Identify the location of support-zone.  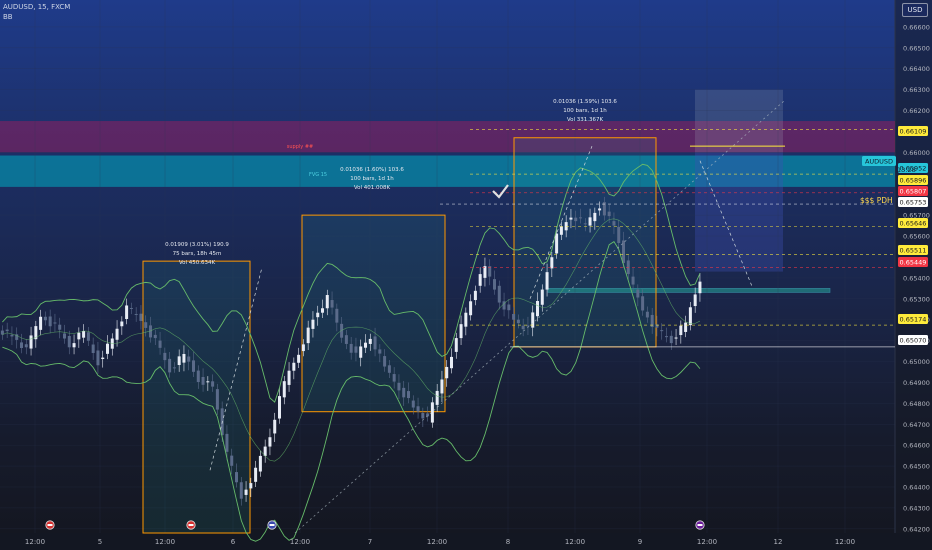
(689, 290).